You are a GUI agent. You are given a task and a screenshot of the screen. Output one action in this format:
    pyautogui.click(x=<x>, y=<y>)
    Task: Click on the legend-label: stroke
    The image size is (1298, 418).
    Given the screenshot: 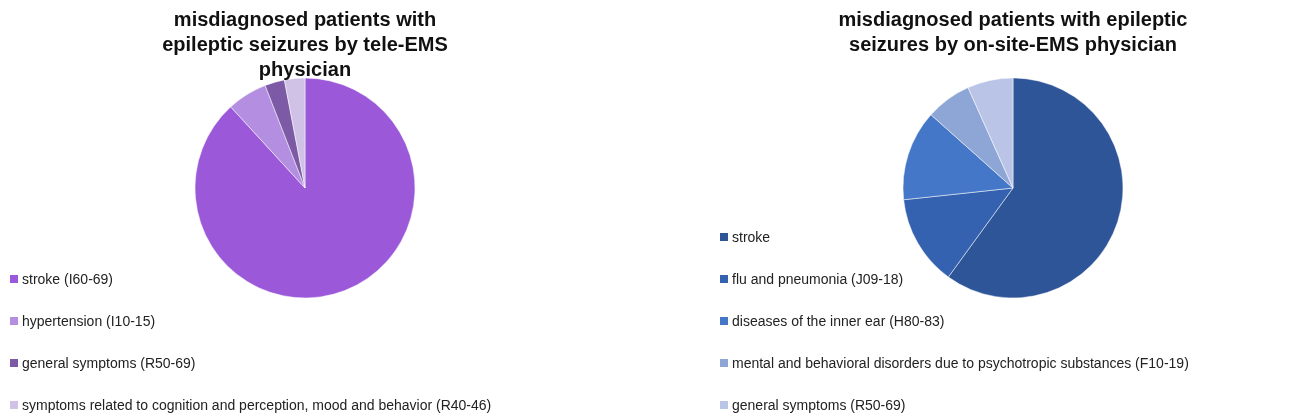 What is the action you would take?
    pyautogui.click(x=751, y=237)
    